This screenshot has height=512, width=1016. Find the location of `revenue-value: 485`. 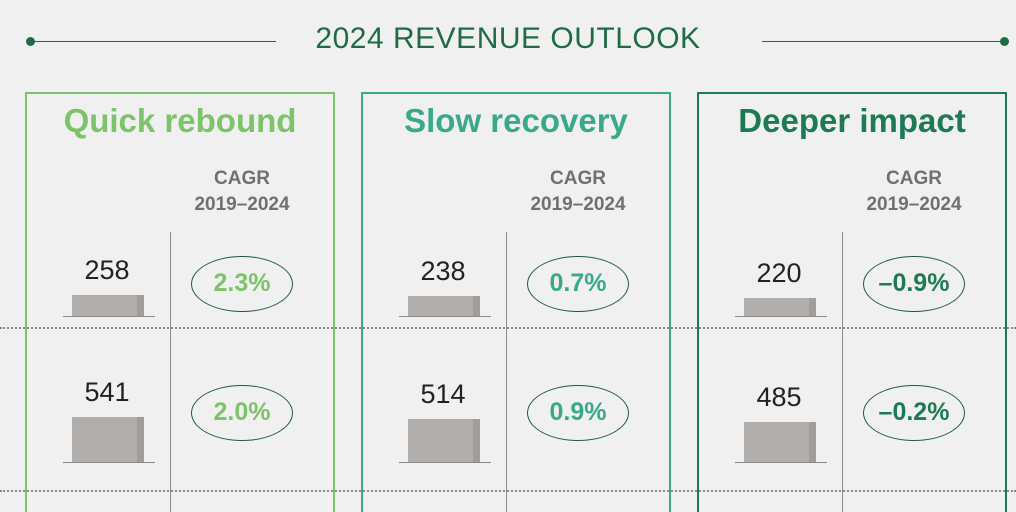

revenue-value: 485 is located at coordinates (779, 396).